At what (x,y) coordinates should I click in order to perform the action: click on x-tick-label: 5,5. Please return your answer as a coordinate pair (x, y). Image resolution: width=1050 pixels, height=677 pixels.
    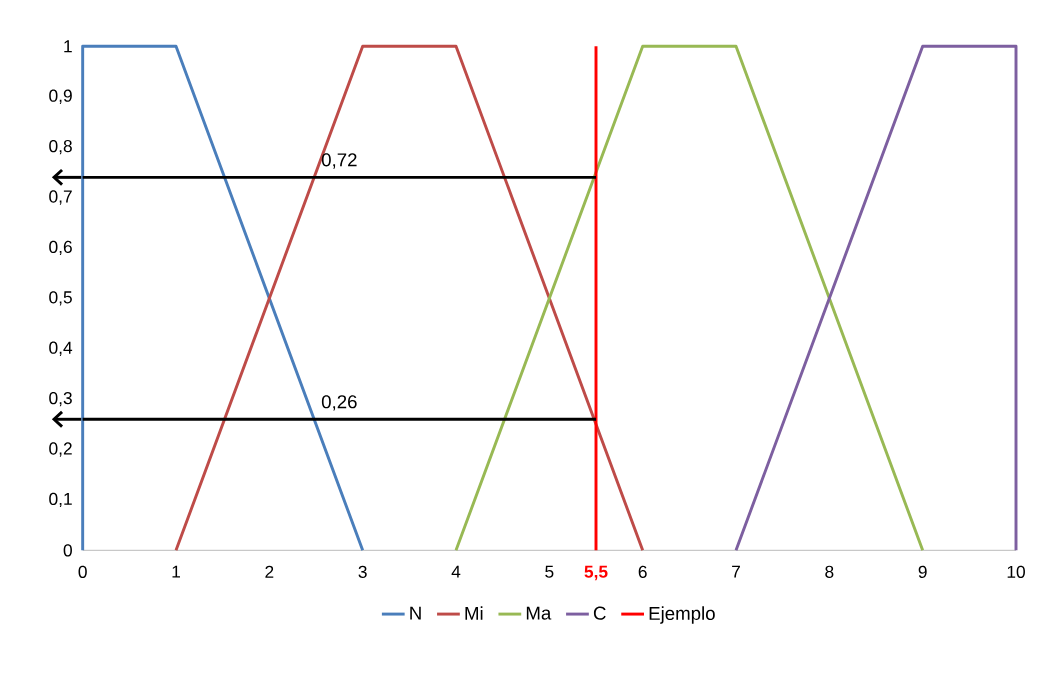
    Looking at the image, I should click on (596, 573).